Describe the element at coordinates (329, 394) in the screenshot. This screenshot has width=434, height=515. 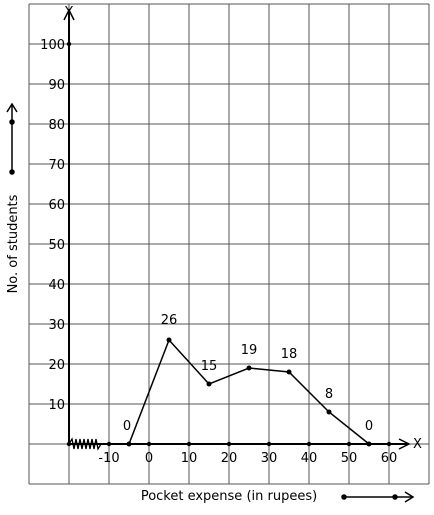
I see `data-label: 8` at that location.